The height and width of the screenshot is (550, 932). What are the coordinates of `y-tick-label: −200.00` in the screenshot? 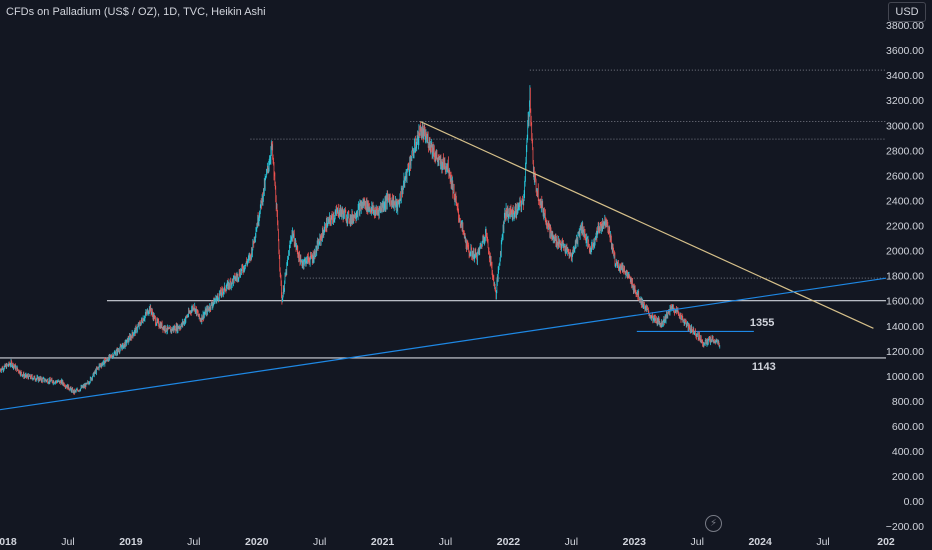 It's located at (905, 527).